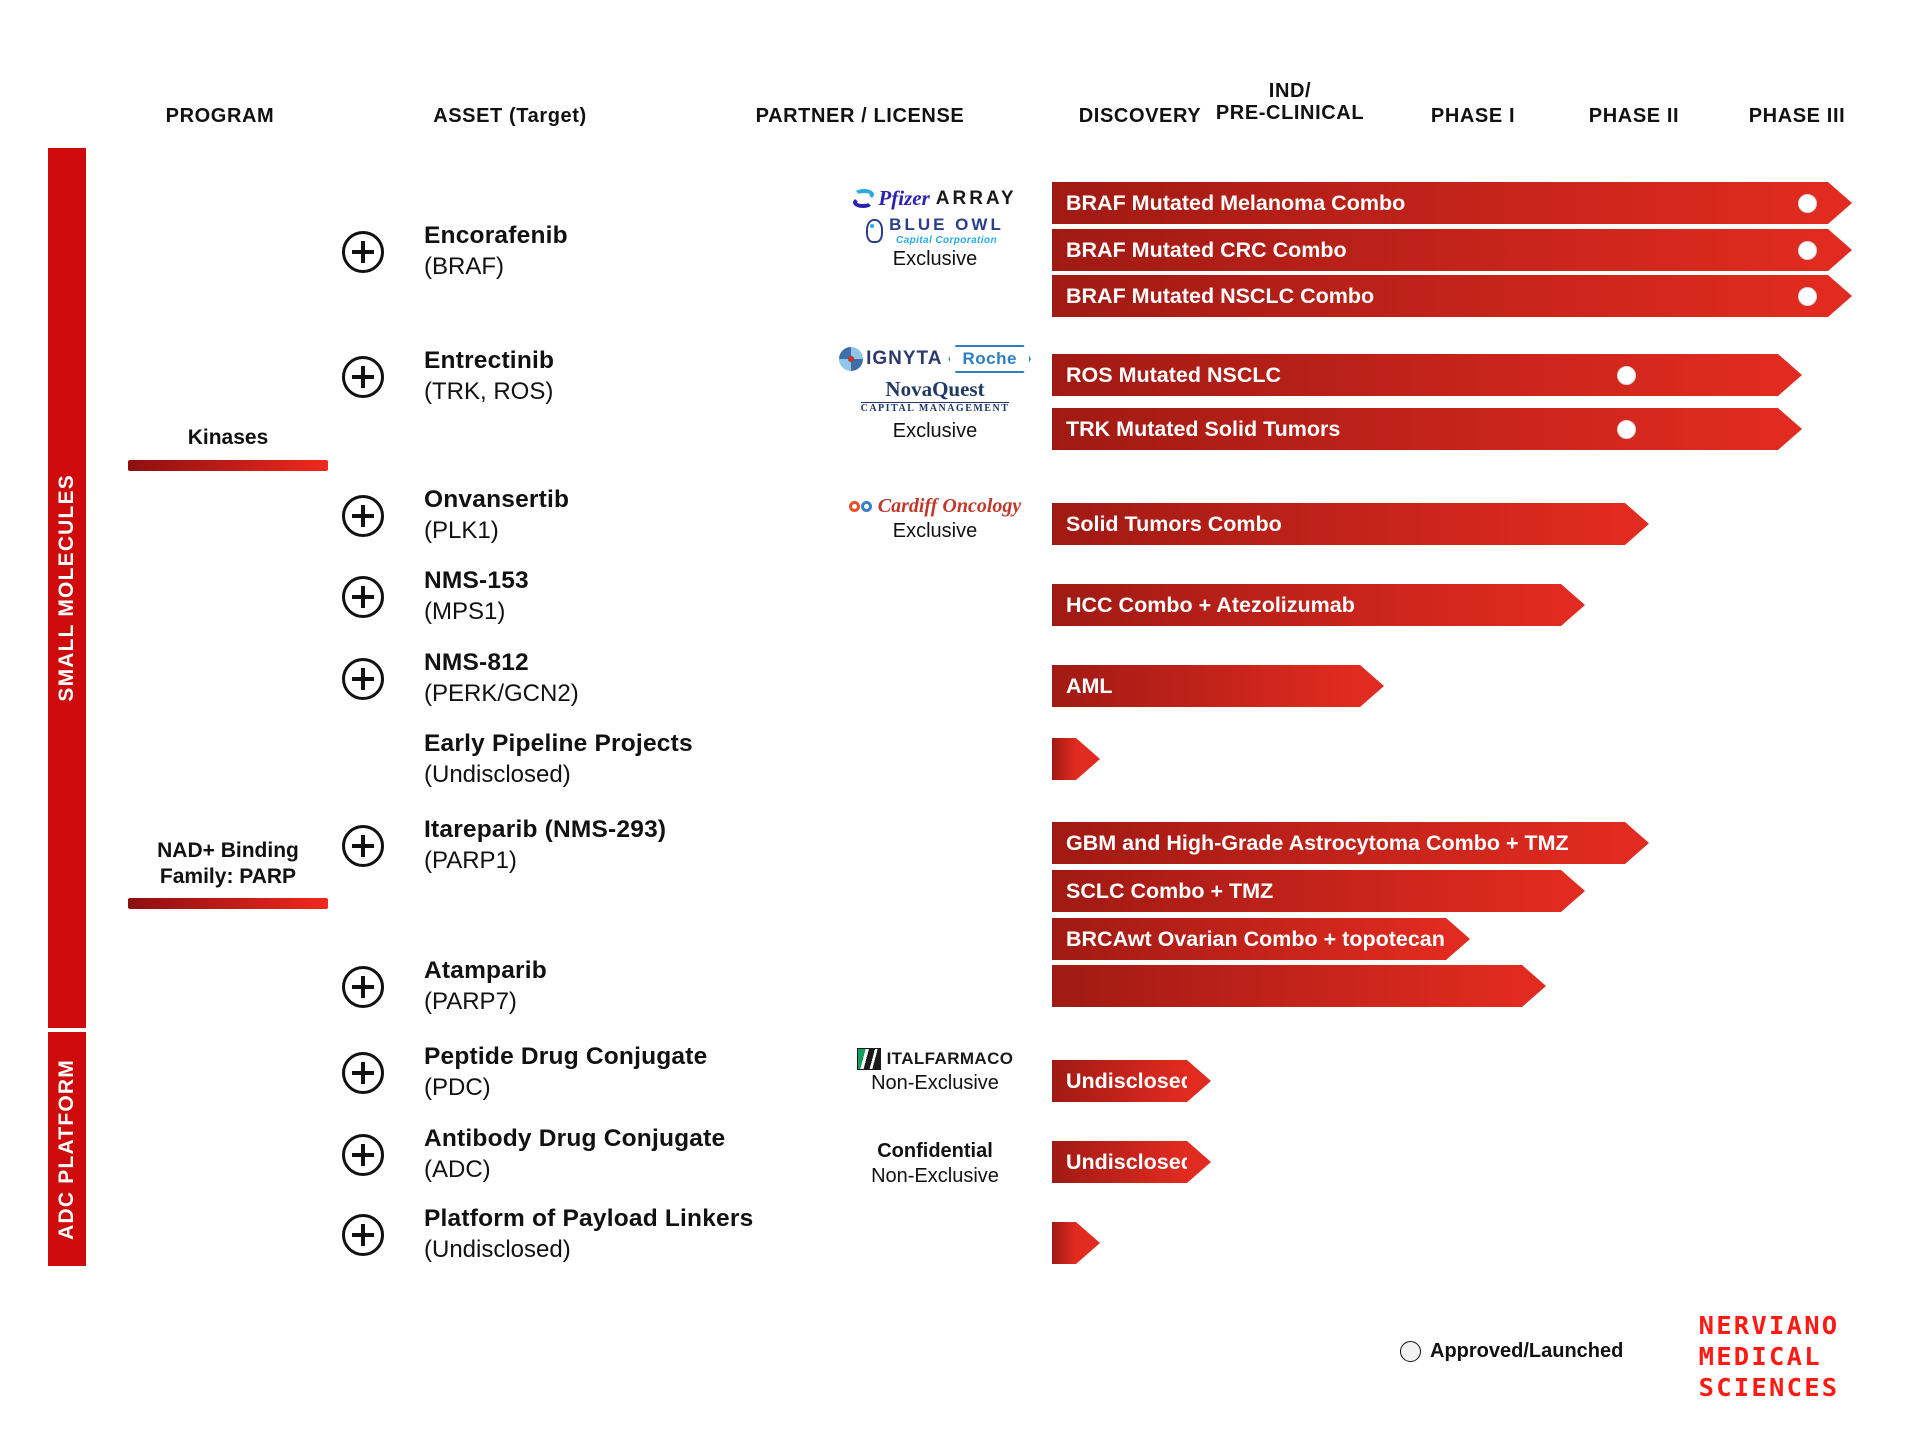 Image resolution: width=1920 pixels, height=1435 pixels. I want to click on bar-adc-undisclosed-label: Undisclosed, so click(1130, 1161).